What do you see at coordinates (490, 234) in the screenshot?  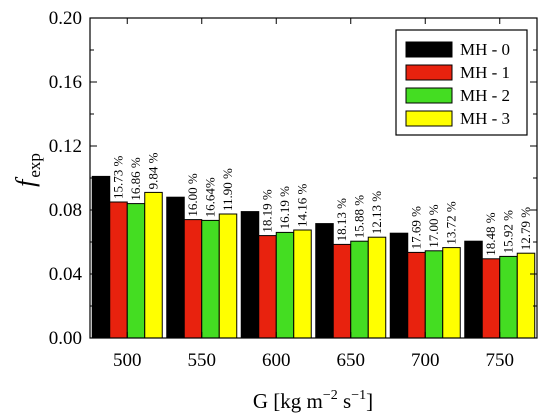 I see `bar-annotation-750-2: 18.48 %` at bounding box center [490, 234].